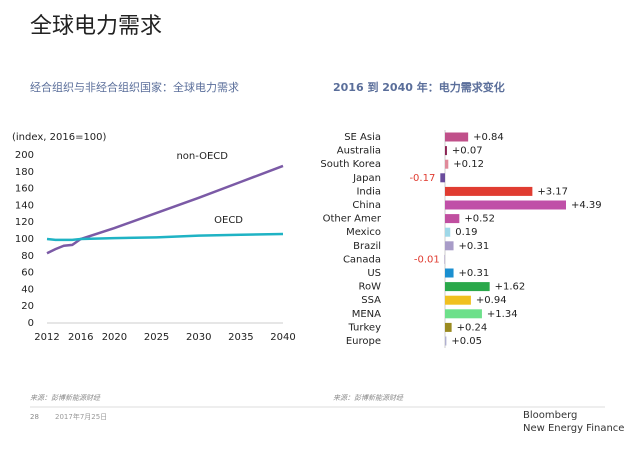 The image size is (635, 449). I want to click on category-label: Turkey, so click(364, 327).